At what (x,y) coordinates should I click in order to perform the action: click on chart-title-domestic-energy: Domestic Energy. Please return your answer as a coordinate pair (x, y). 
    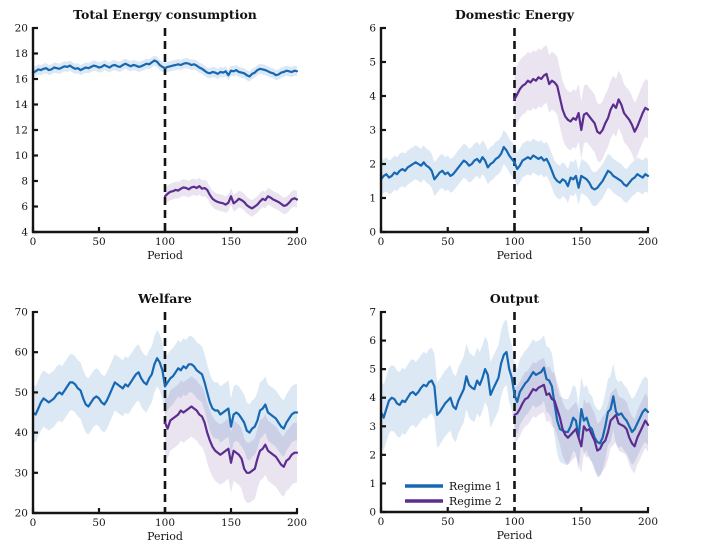
    Looking at the image, I should click on (514, 14).